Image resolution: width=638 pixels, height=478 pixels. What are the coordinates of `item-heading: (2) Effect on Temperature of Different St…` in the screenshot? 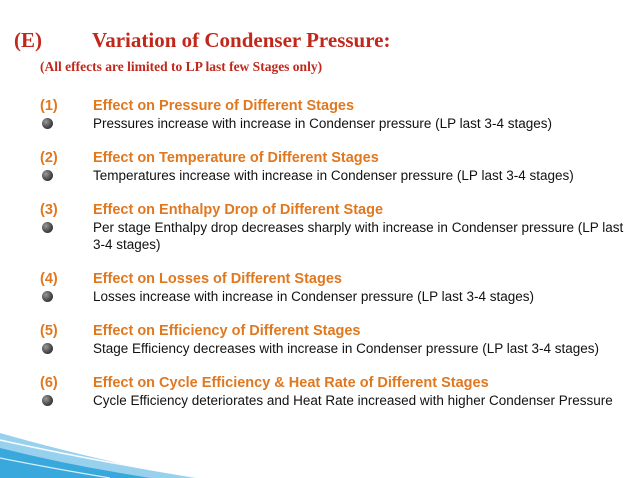 It's located at (337, 158).